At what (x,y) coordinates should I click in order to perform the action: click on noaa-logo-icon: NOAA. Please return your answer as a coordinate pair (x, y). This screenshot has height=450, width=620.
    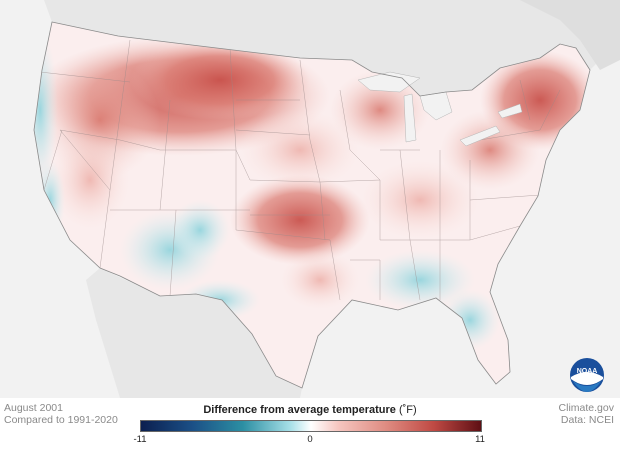
    Looking at the image, I should click on (587, 375).